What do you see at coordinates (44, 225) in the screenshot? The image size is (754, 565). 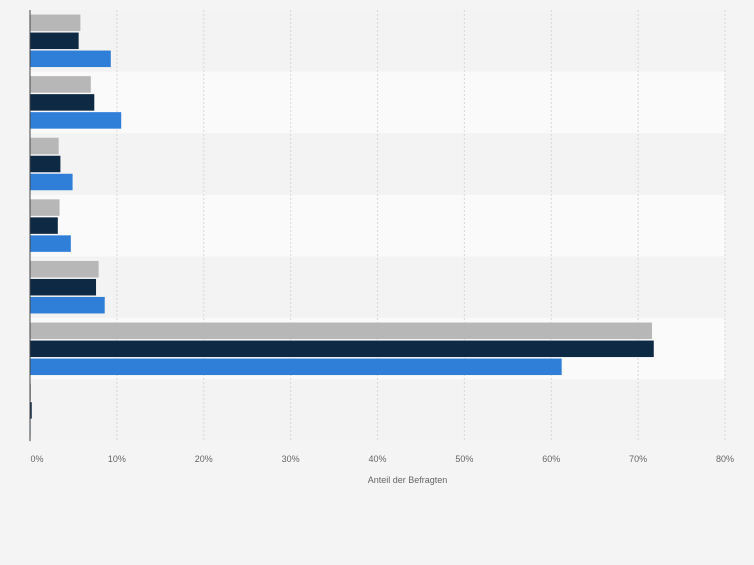 I see `bar-row3-series1` at bounding box center [44, 225].